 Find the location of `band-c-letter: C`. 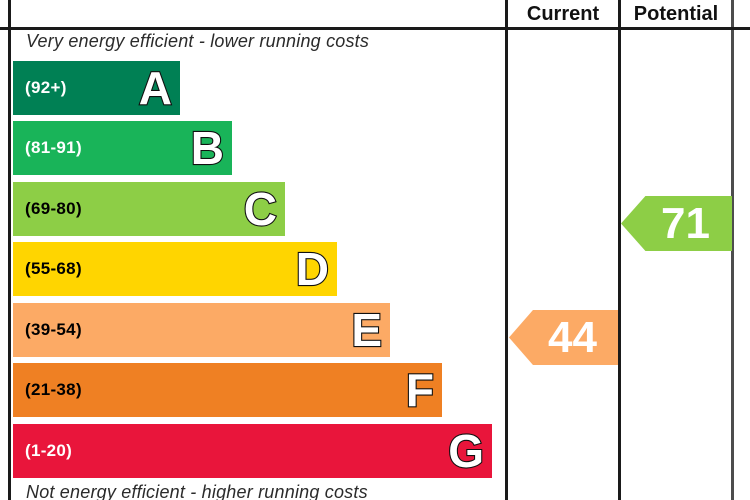

band-c-letter: C is located at coordinates (260, 209).